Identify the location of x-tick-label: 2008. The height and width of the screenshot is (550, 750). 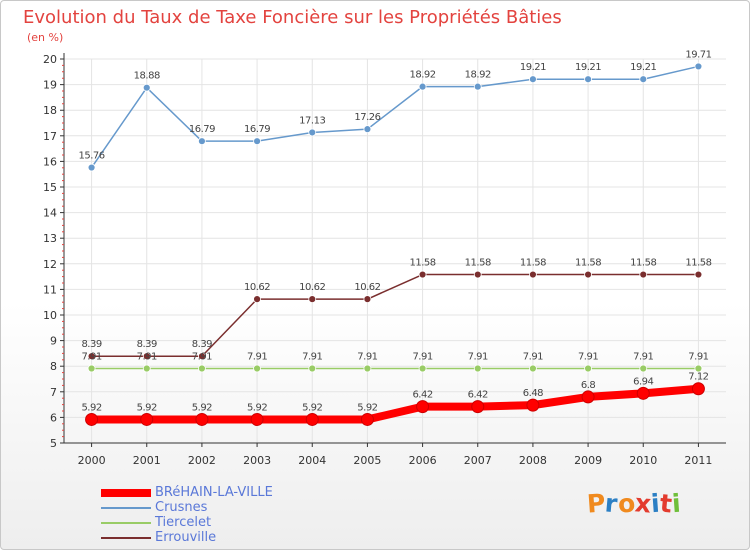
(533, 460).